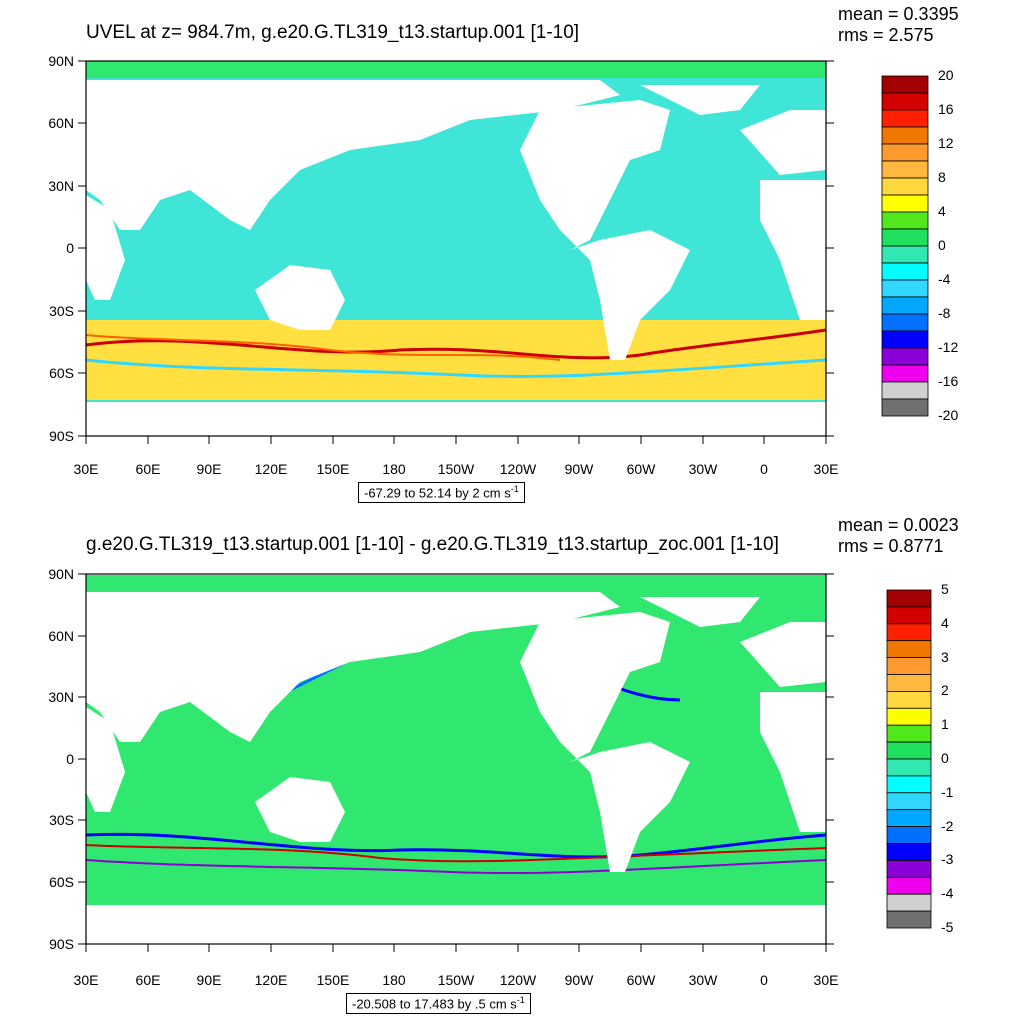  Describe the element at coordinates (947, 927) in the screenshot. I see `colorbar-label: -5` at that location.